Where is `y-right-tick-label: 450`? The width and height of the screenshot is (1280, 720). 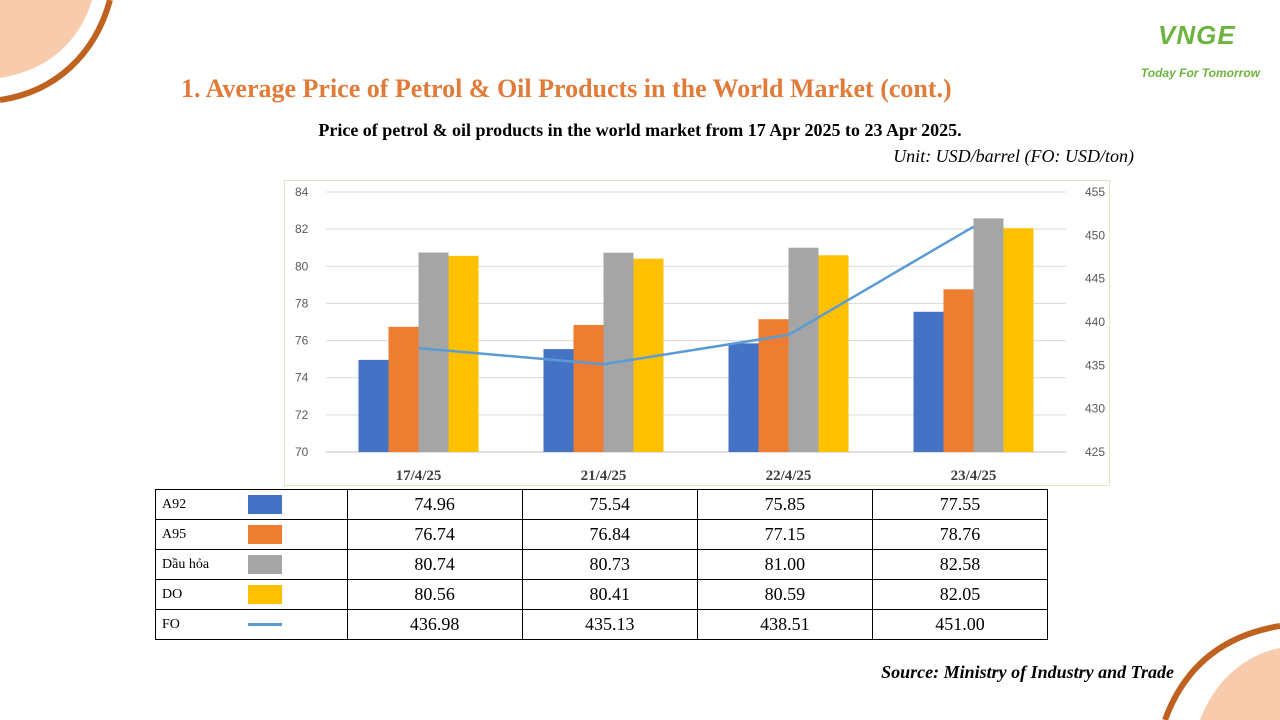
y-right-tick-label: 450 is located at coordinates (1095, 235).